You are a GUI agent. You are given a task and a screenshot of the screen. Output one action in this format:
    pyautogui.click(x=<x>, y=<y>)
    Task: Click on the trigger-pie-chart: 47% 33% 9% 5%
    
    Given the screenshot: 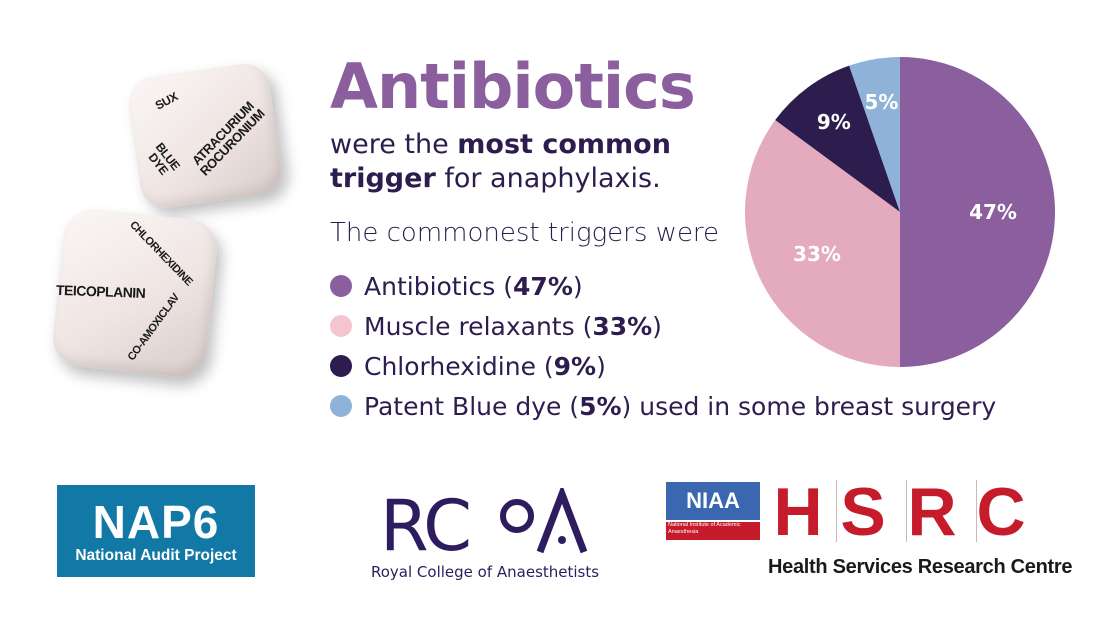 What is the action you would take?
    pyautogui.click(x=900, y=212)
    